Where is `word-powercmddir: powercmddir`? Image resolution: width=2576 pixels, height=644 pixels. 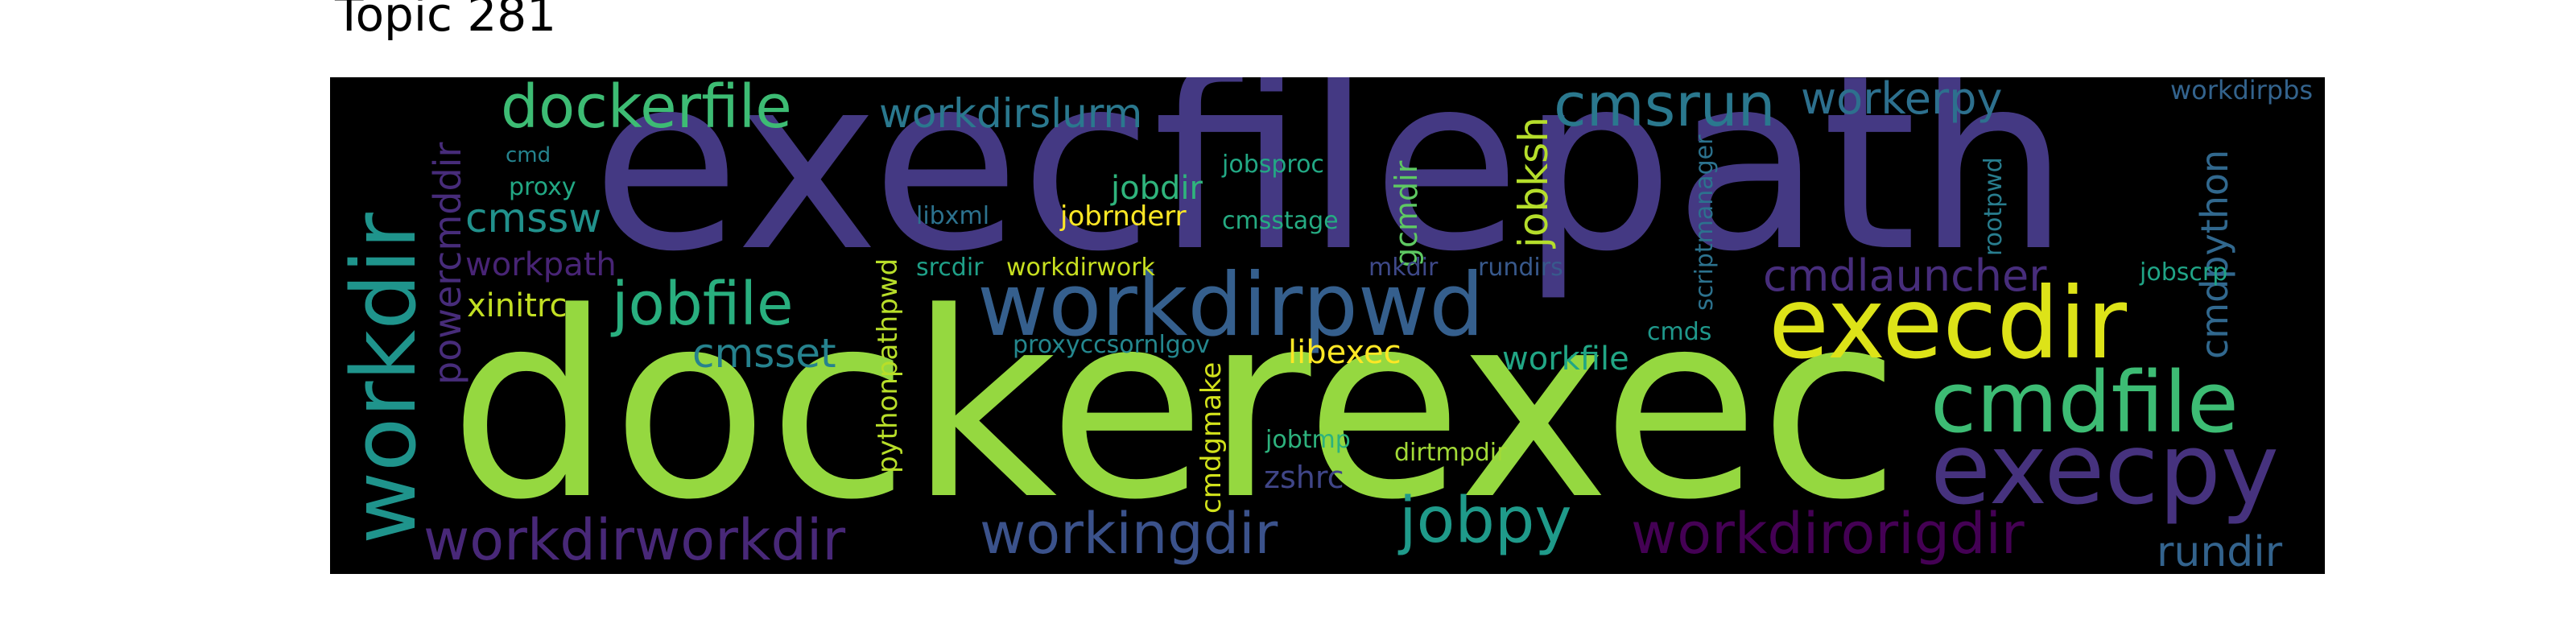 word-powercmddir: powercmddir is located at coordinates (447, 263).